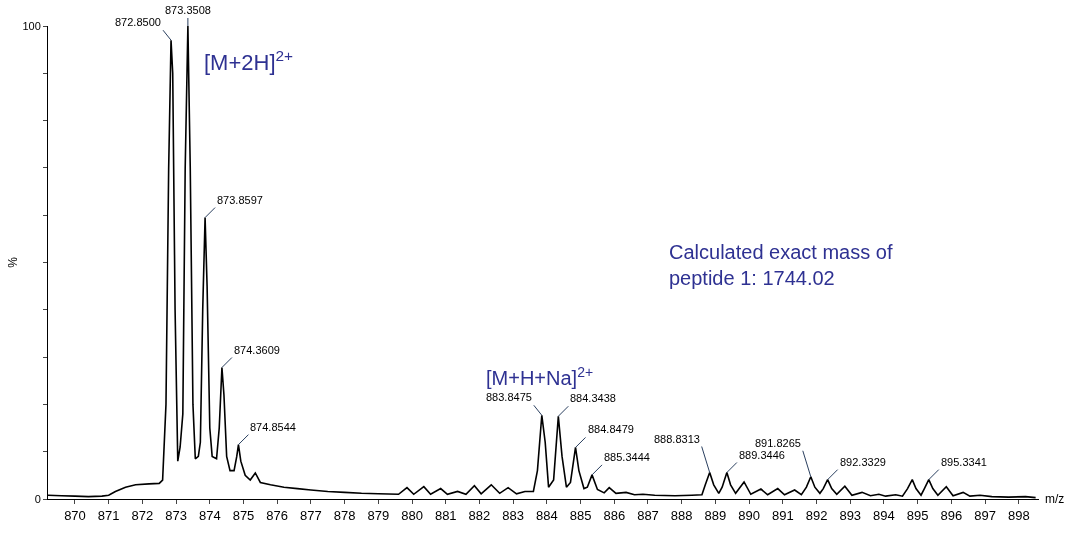 The image size is (1071, 535). What do you see at coordinates (378, 515) in the screenshot?
I see `x-tick-label: 879` at bounding box center [378, 515].